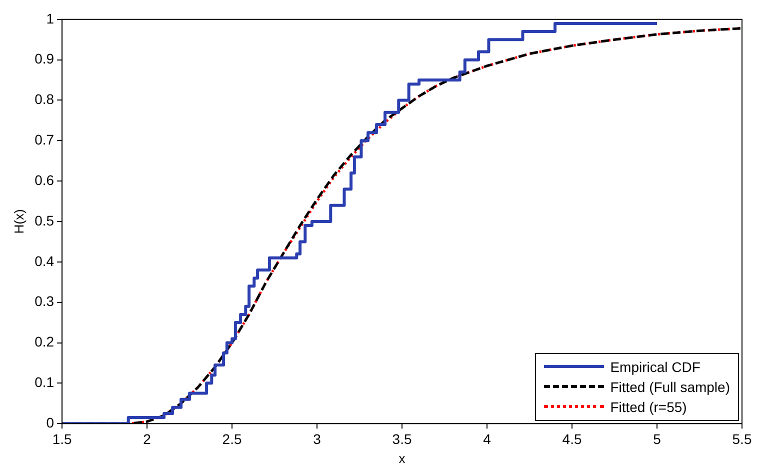 This screenshot has width=764, height=475. Describe the element at coordinates (742, 438) in the screenshot. I see `x-tick-label: 5.5` at that location.